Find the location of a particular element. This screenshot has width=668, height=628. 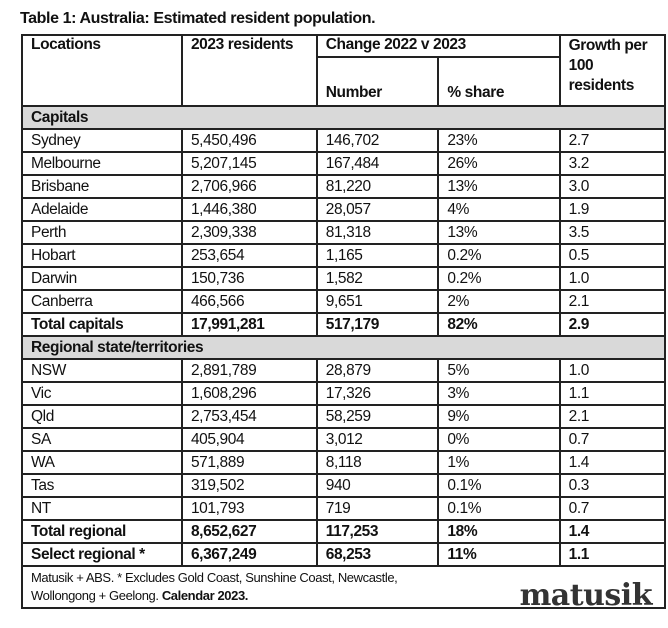

cell-change-share: 5% is located at coordinates (499, 370).